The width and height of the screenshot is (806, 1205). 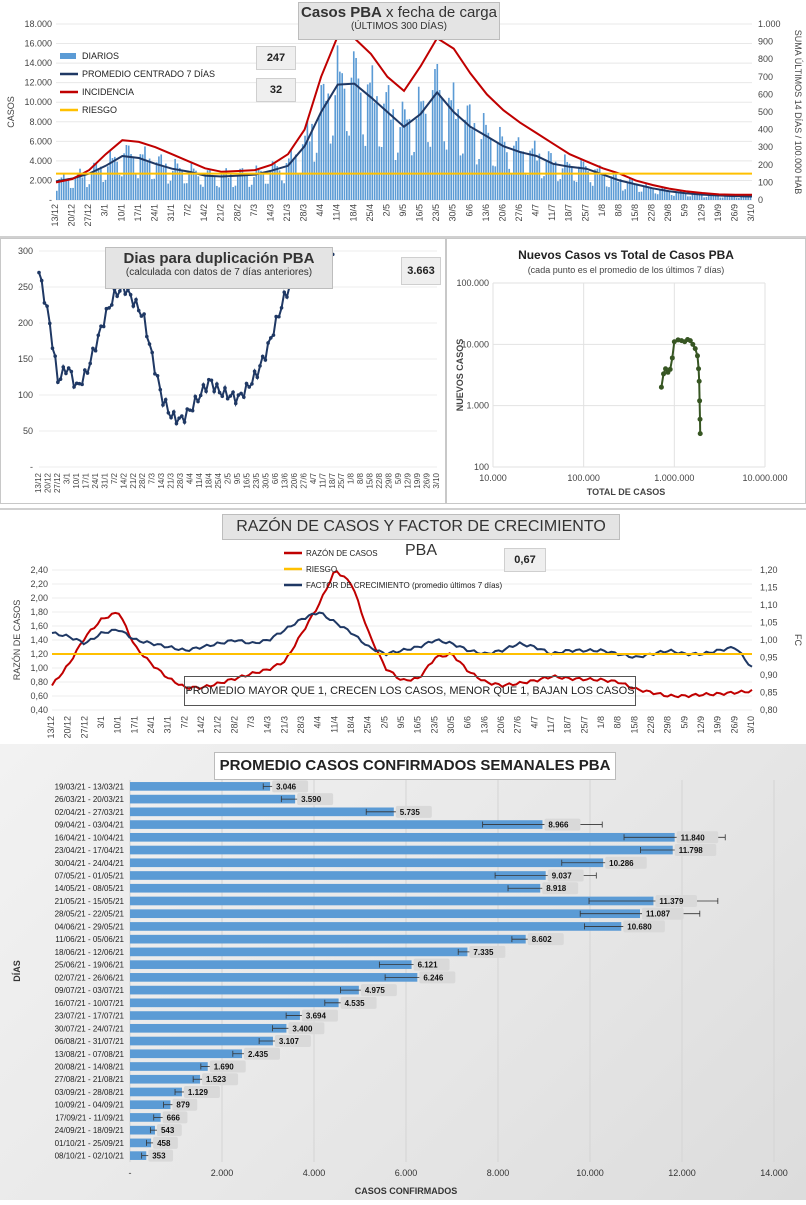 I want to click on chart3-xtick: 1.000.000, so click(x=674, y=478).